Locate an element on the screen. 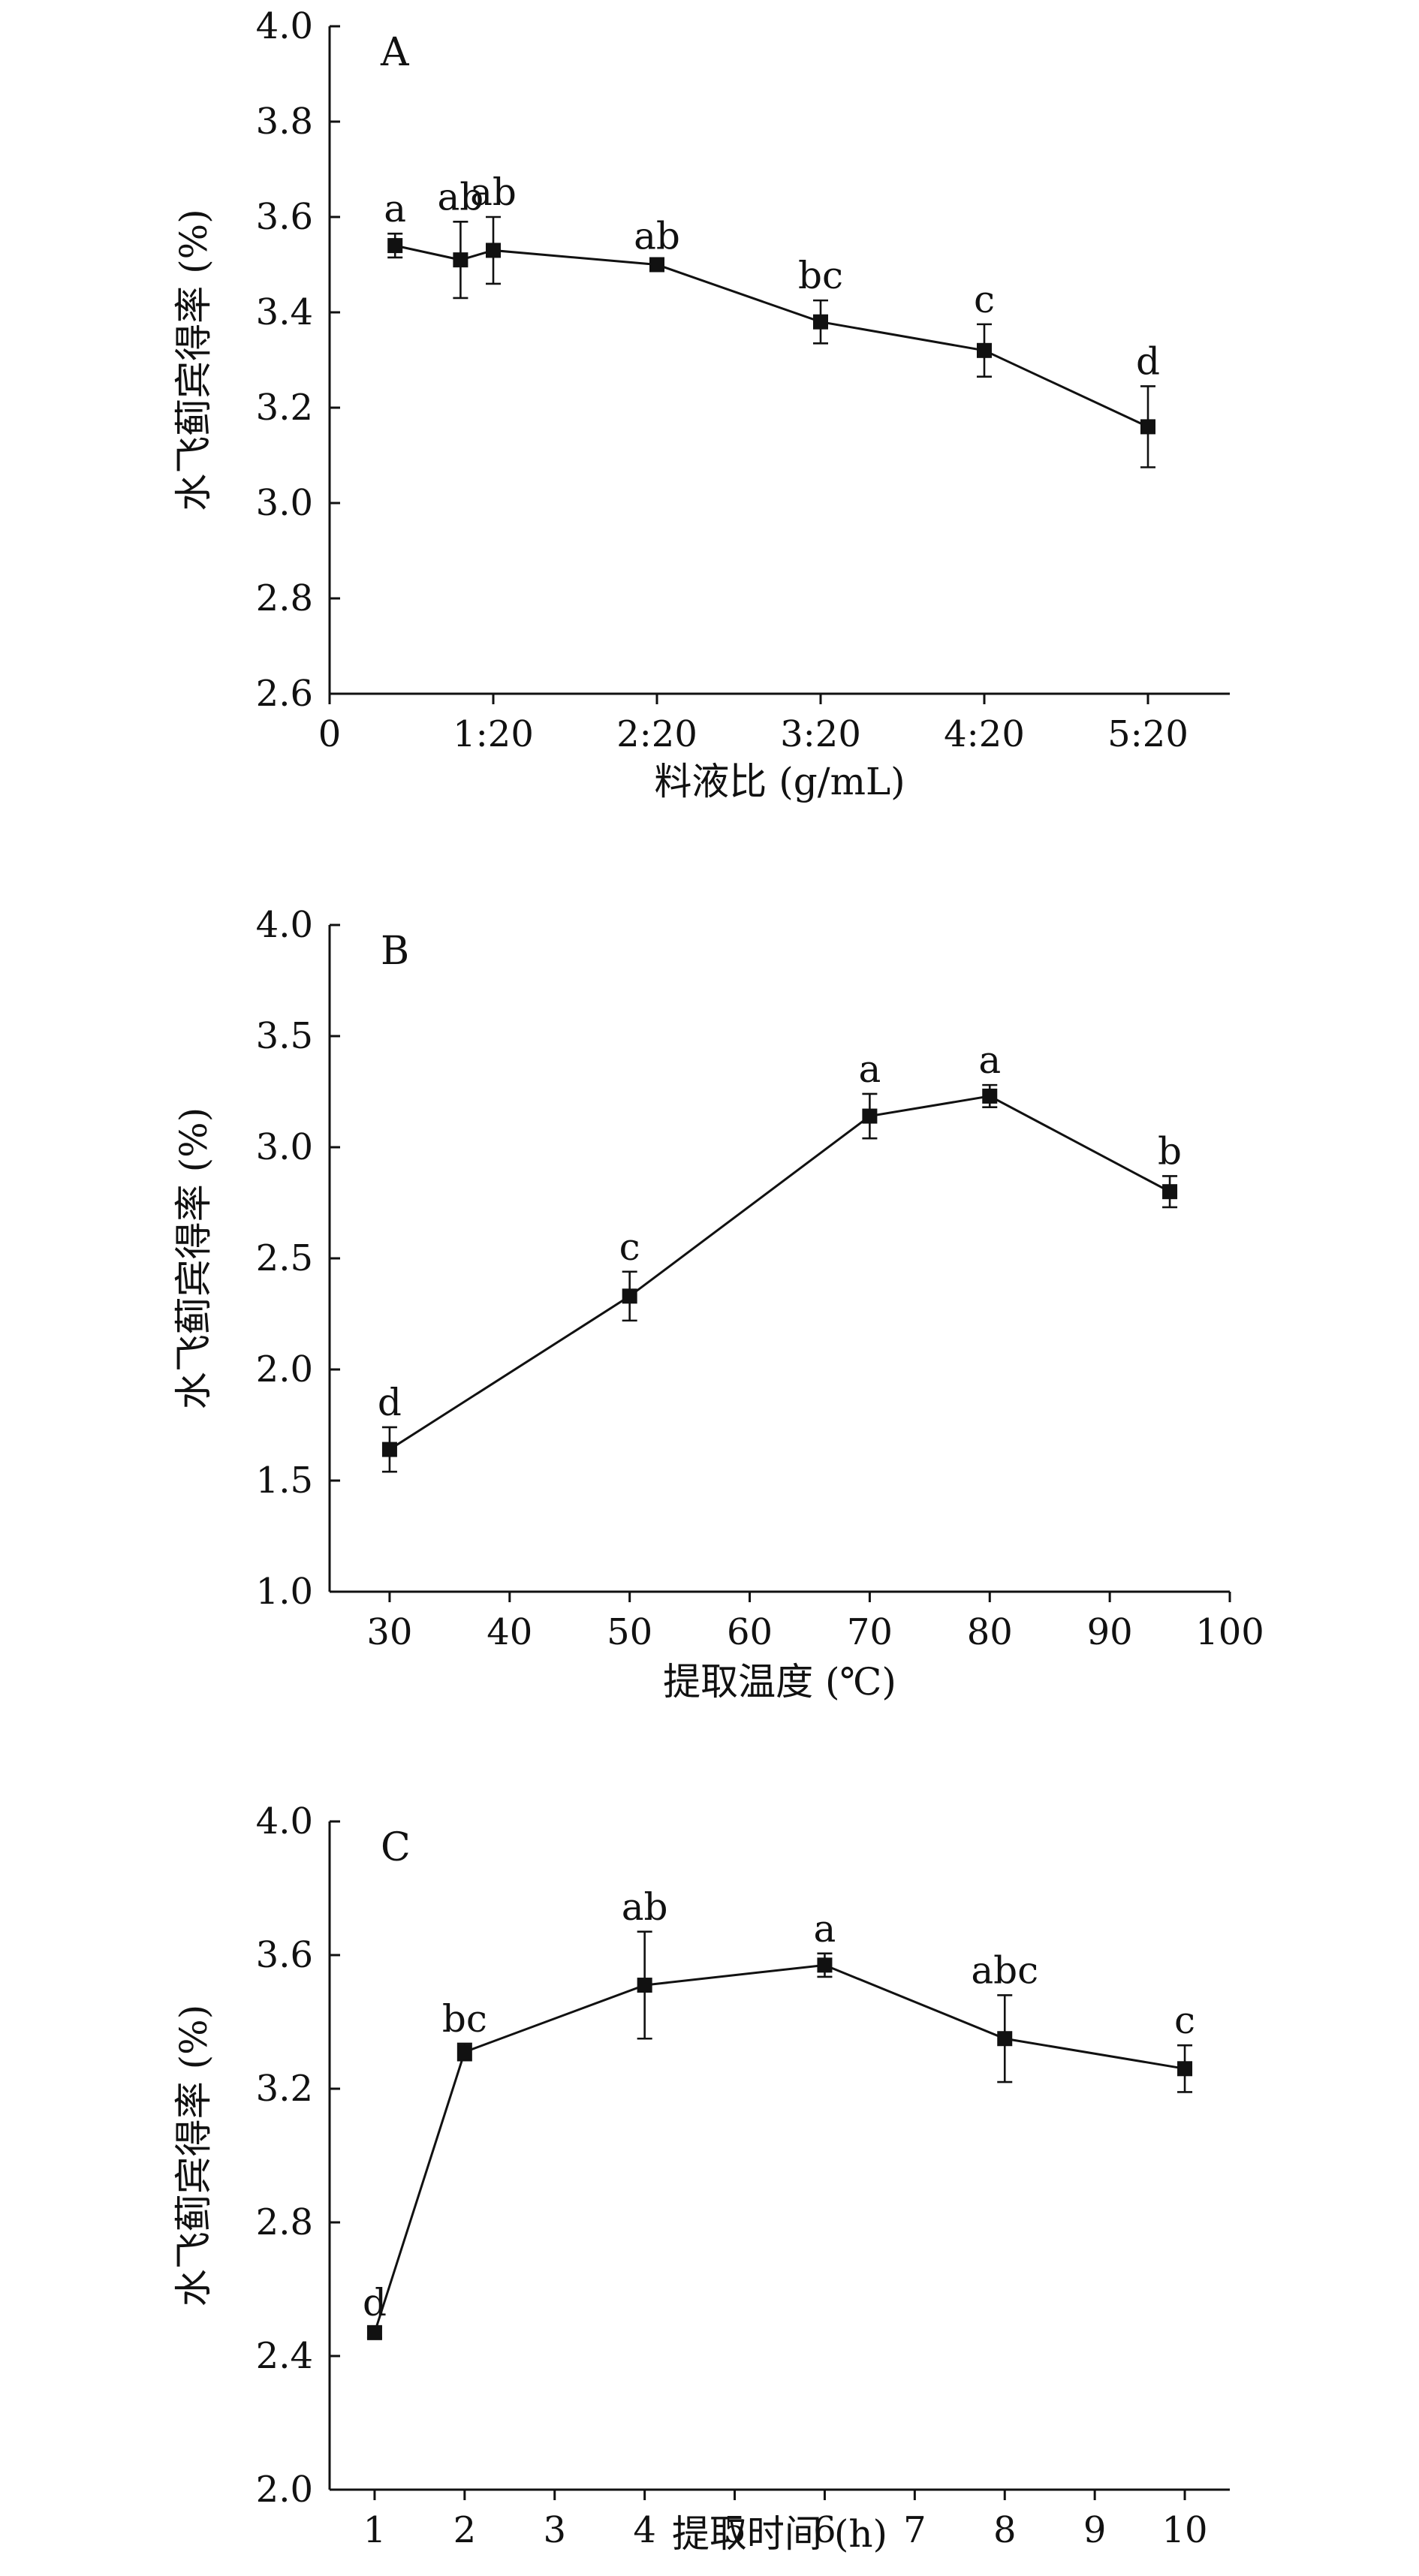  y-tick-label: 2.5 is located at coordinates (284, 1258).